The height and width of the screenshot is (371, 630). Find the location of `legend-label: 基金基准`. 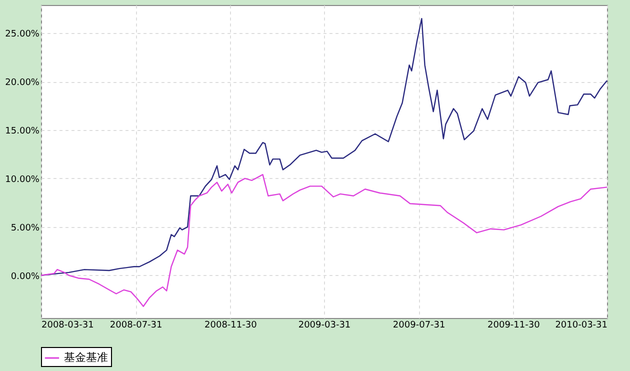

legend-label: 基金基准 is located at coordinates (86, 357).